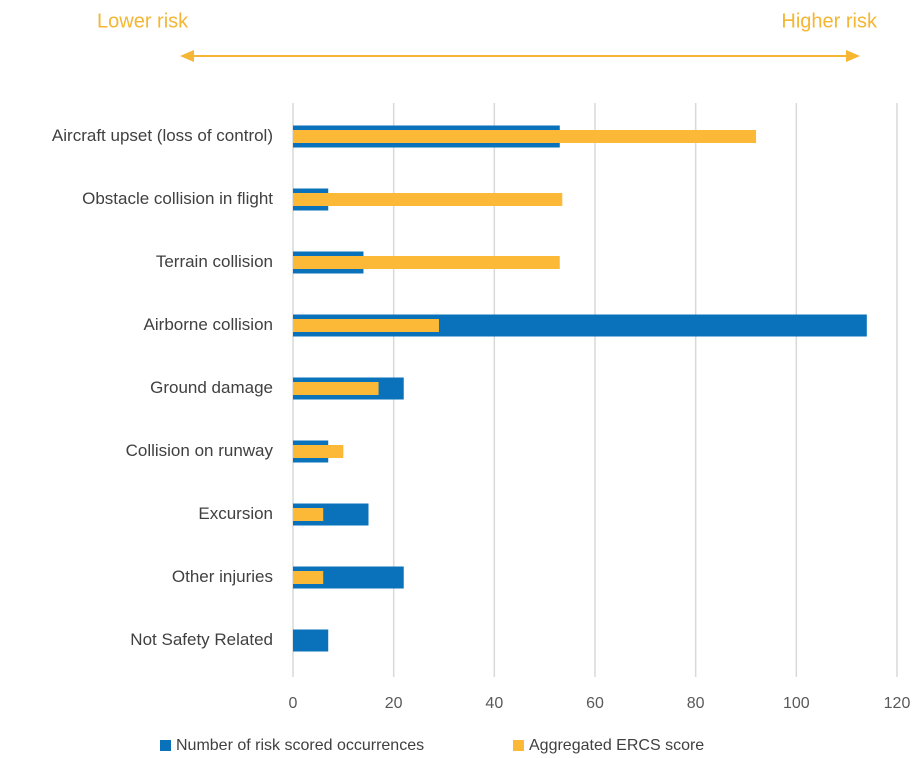 Image resolution: width=916 pixels, height=758 pixels. What do you see at coordinates (177, 198) in the screenshot?
I see `category-label: Obstacle collision in flight` at bounding box center [177, 198].